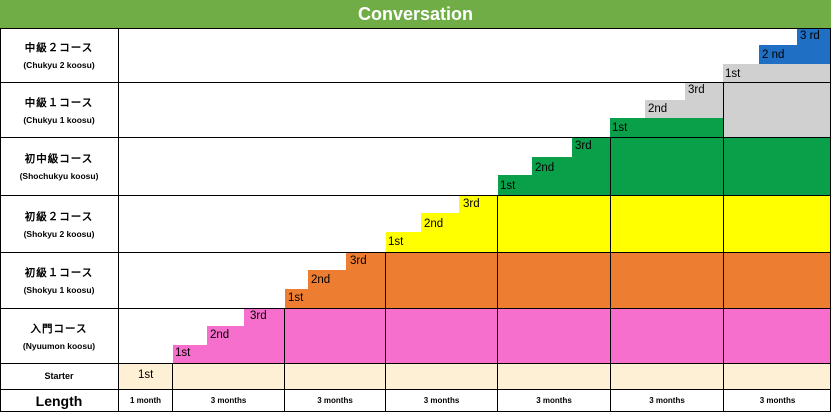 The width and height of the screenshot is (831, 412). I want to click on shokyu1-fill, so click(608, 280).